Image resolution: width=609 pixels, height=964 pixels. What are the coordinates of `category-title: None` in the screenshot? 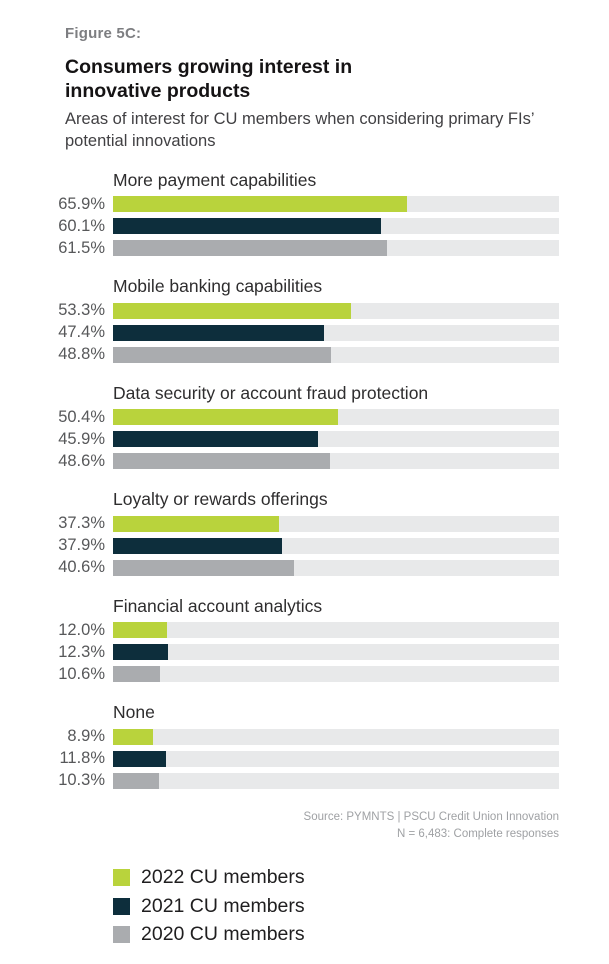 It's located at (134, 712).